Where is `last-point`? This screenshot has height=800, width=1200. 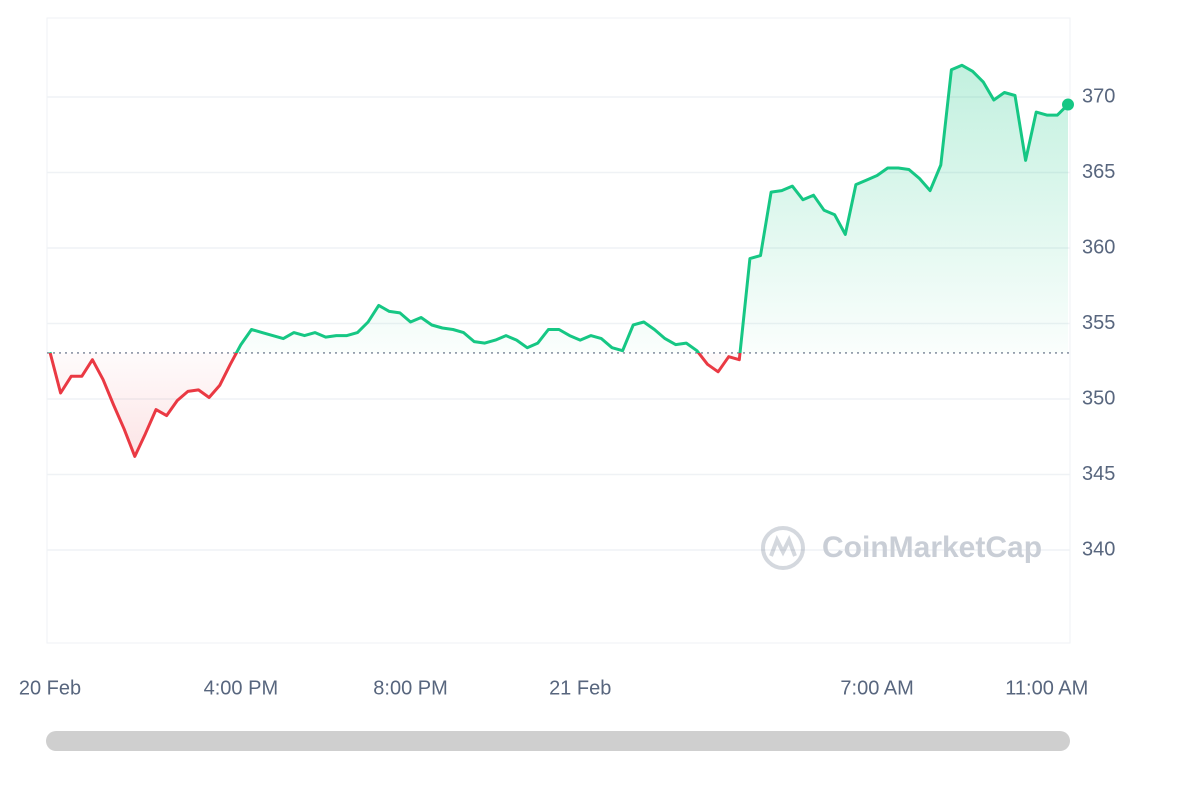
last-point is located at coordinates (1068, 104).